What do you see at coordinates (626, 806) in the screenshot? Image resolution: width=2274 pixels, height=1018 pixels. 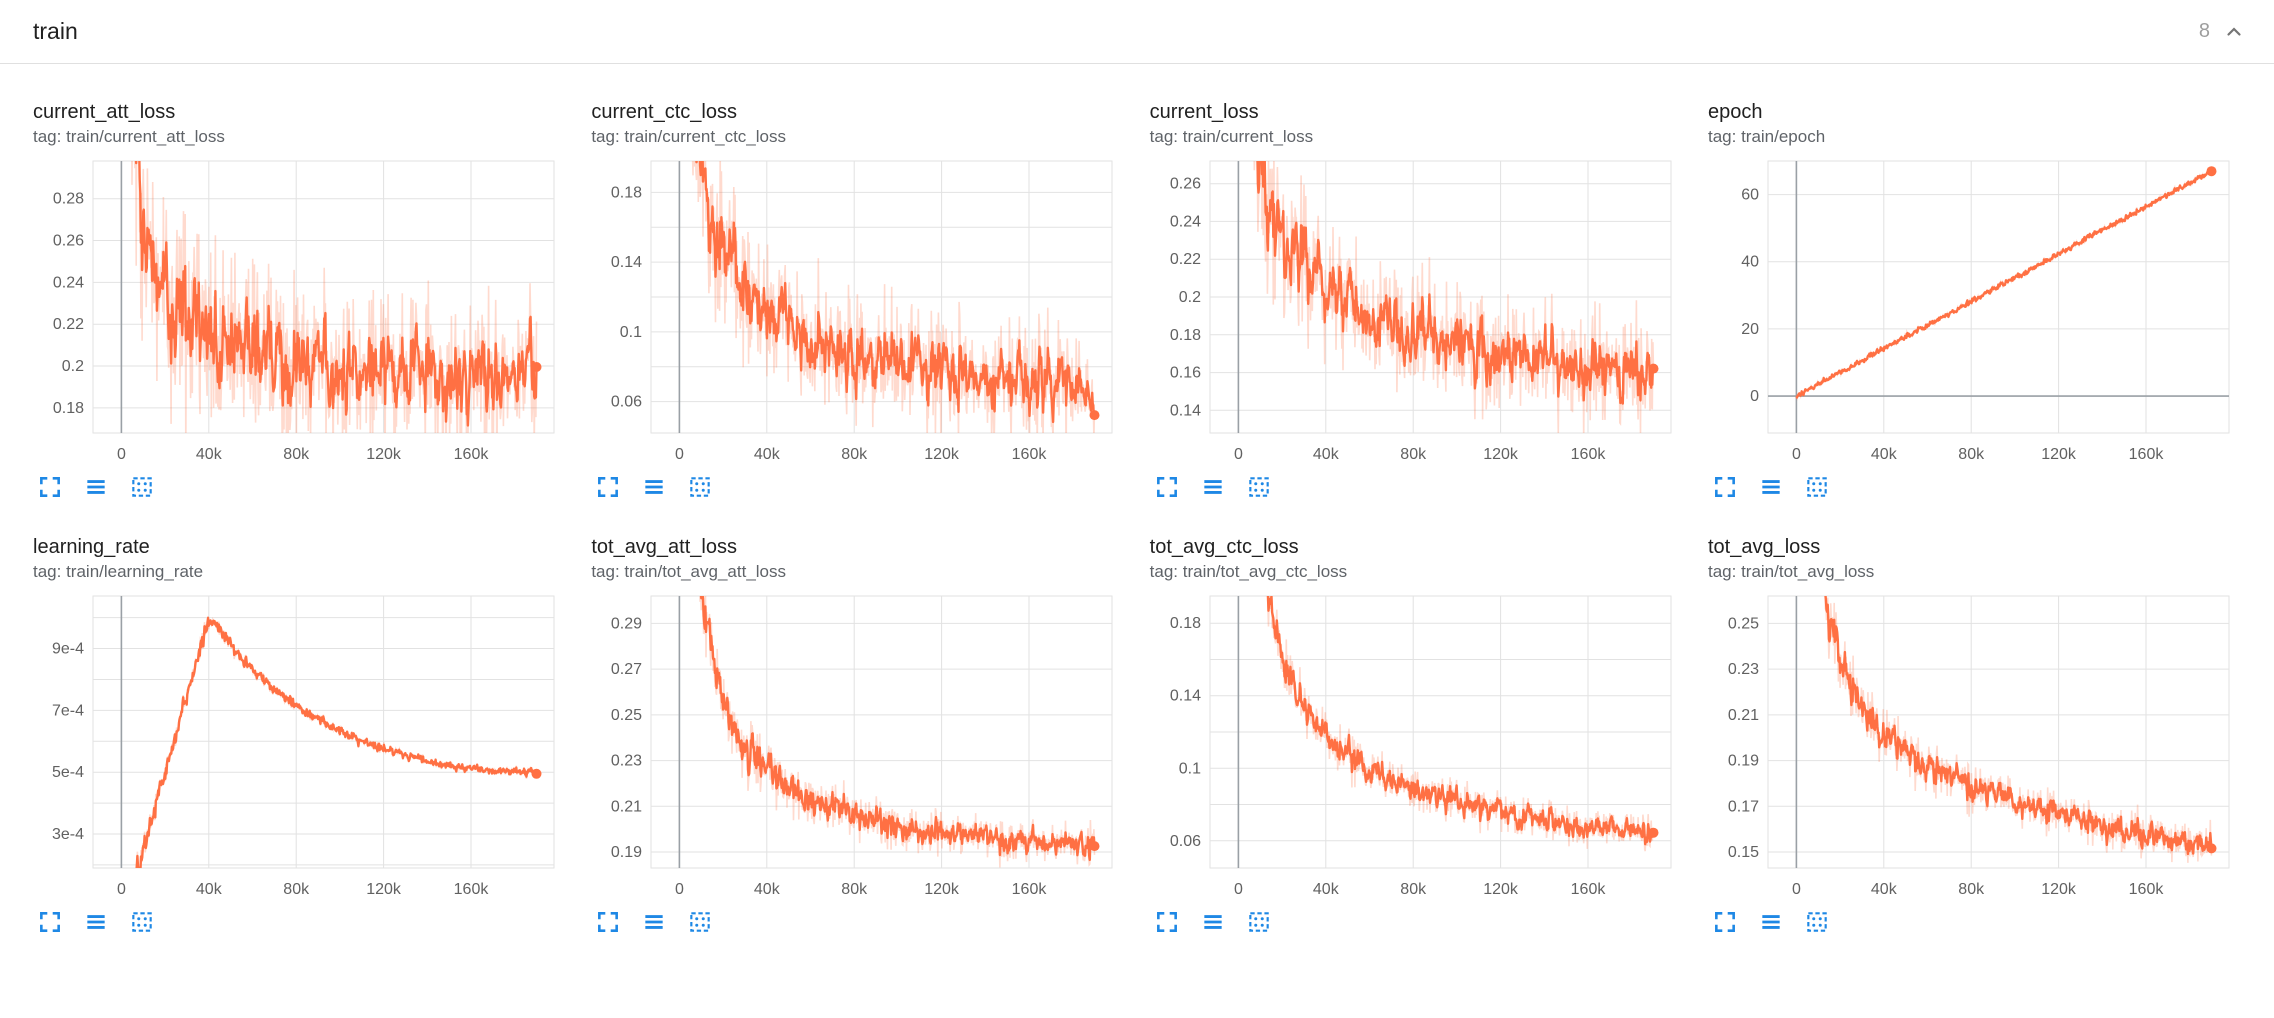 I see `svg-text: 0.21` at bounding box center [626, 806].